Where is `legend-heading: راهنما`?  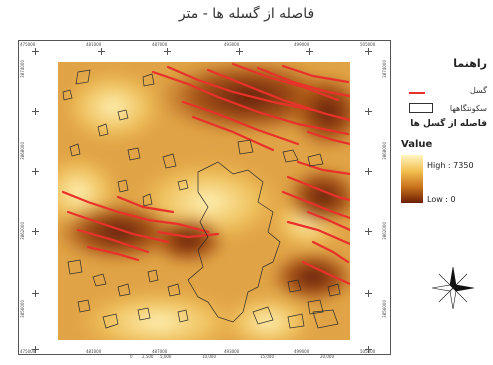
legend-heading: راهنما is located at coordinates (470, 63).